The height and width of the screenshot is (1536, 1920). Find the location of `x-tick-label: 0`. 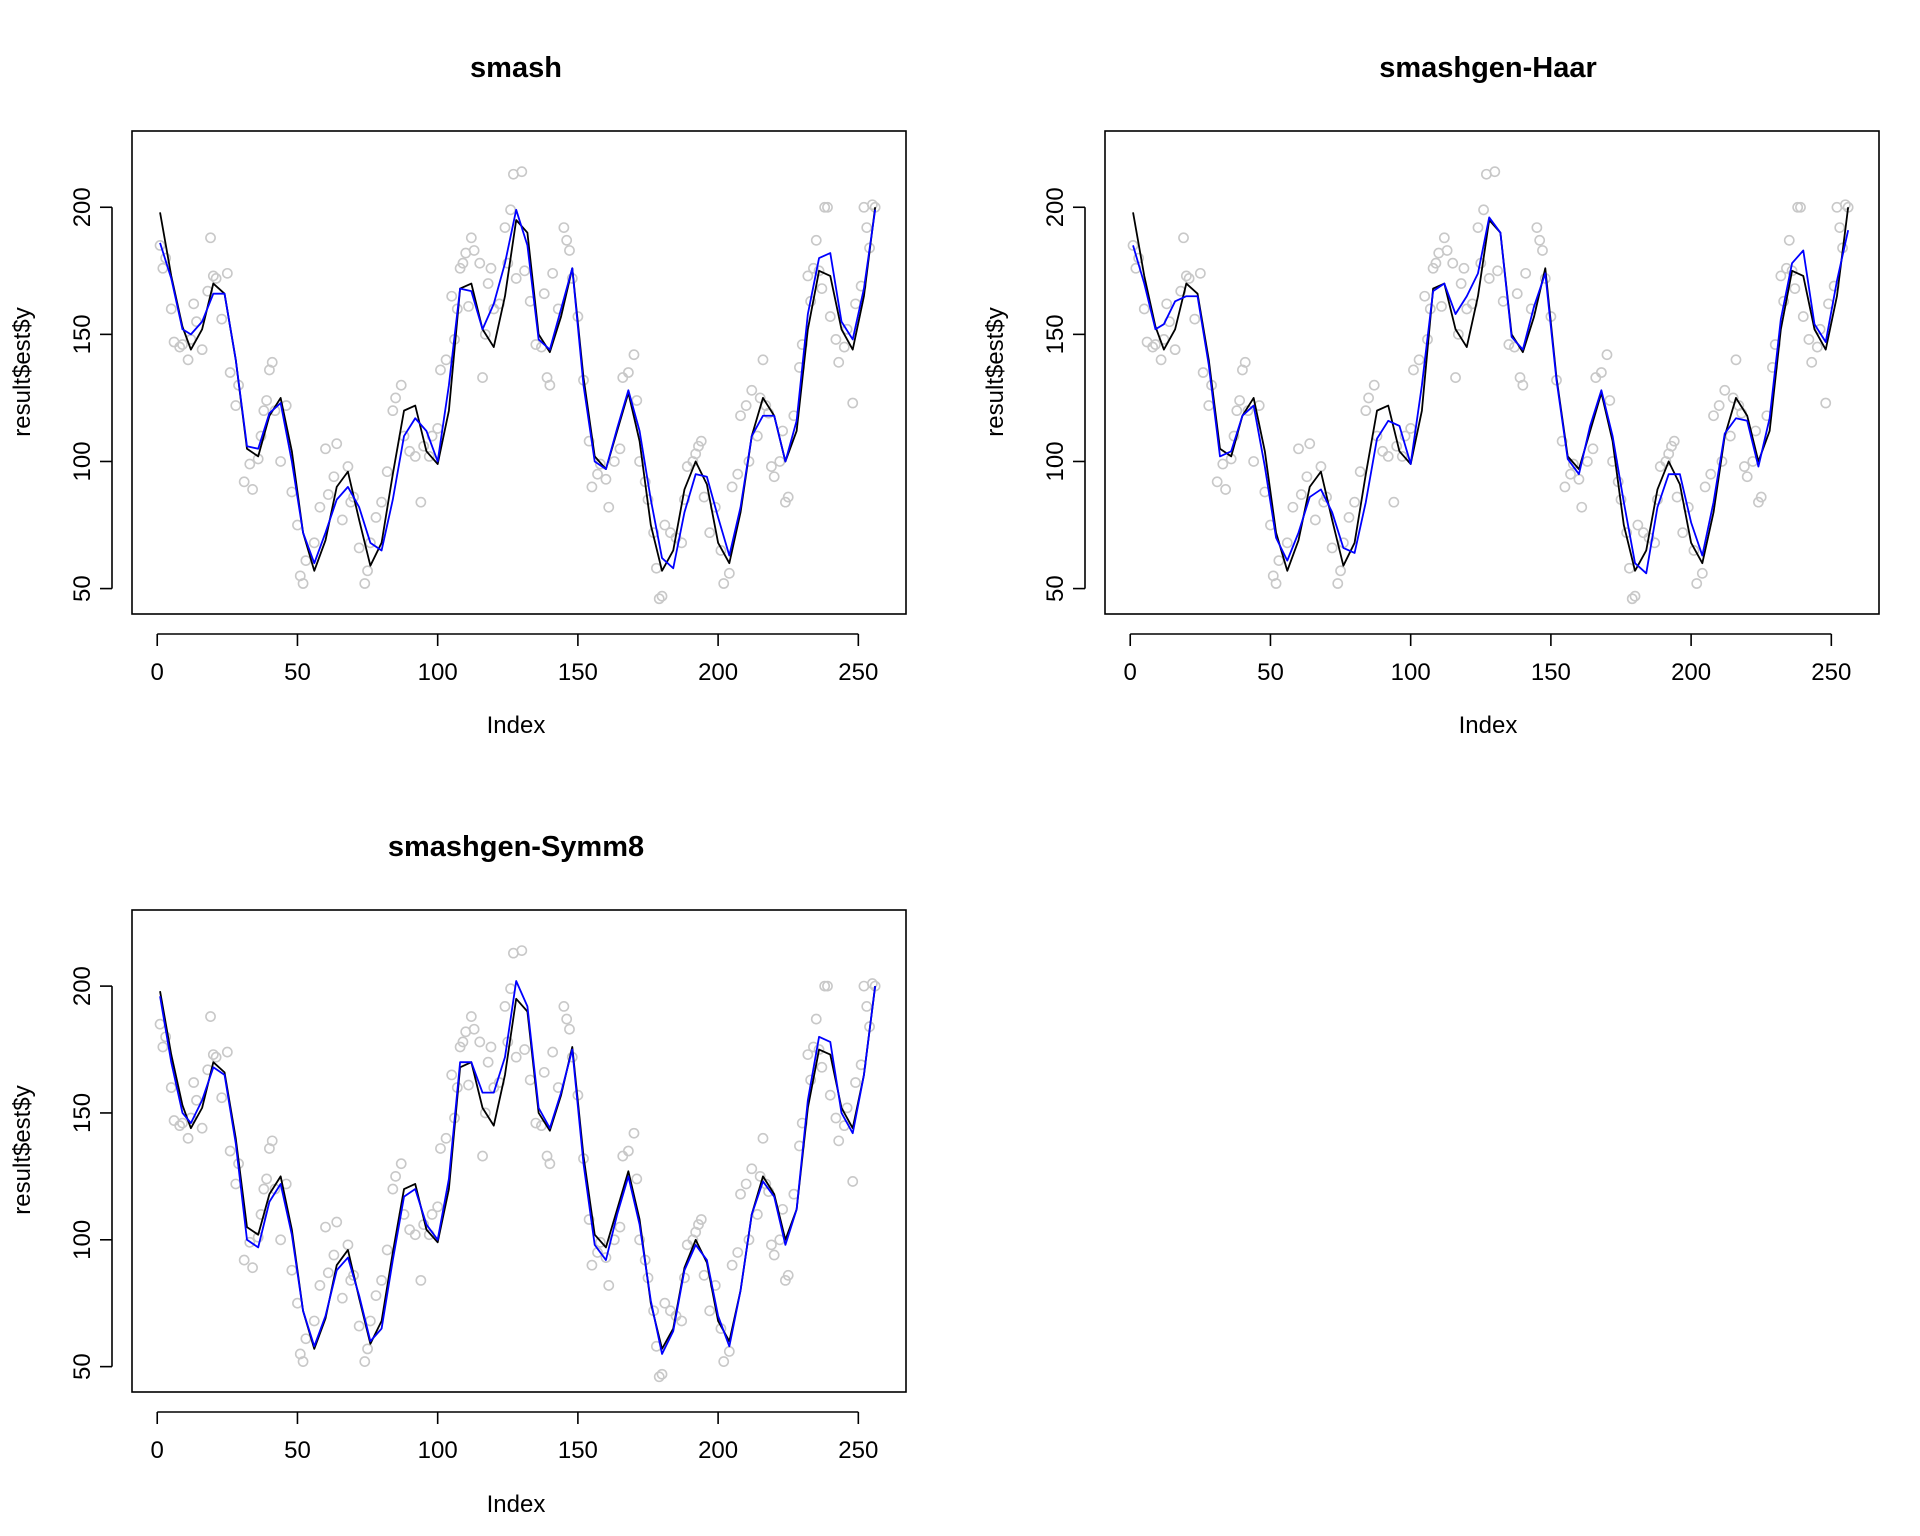

x-tick-label: 0 is located at coordinates (157, 1450).